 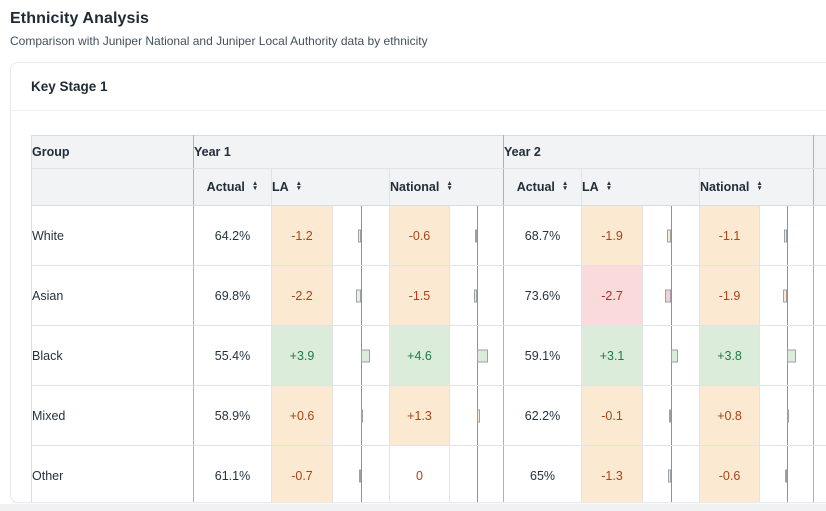 What do you see at coordinates (428, 355) in the screenshot?
I see `table-row: Black 55.4% +3.9 +4.6 59.1% +3.1 +3.8` at bounding box center [428, 355].